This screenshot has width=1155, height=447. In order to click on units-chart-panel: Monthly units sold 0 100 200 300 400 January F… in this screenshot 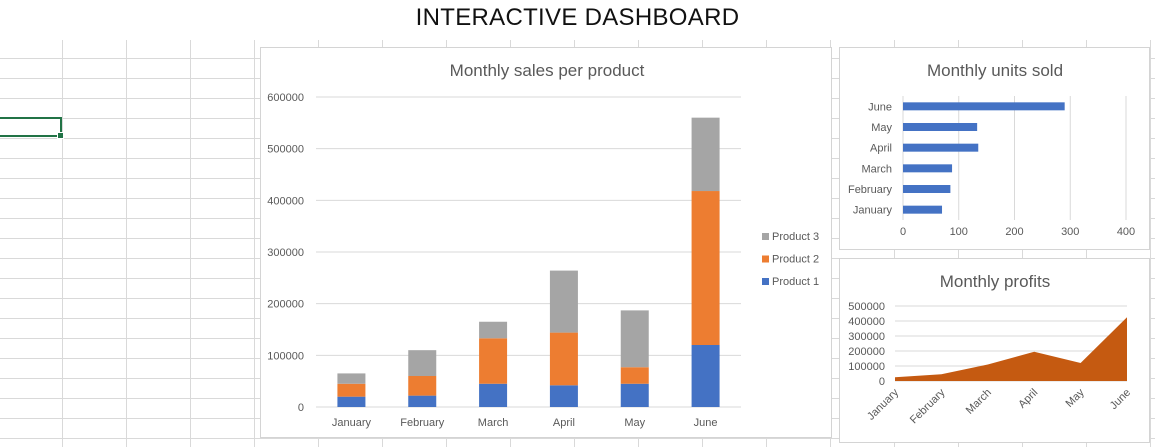, I will do `click(994, 148)`.